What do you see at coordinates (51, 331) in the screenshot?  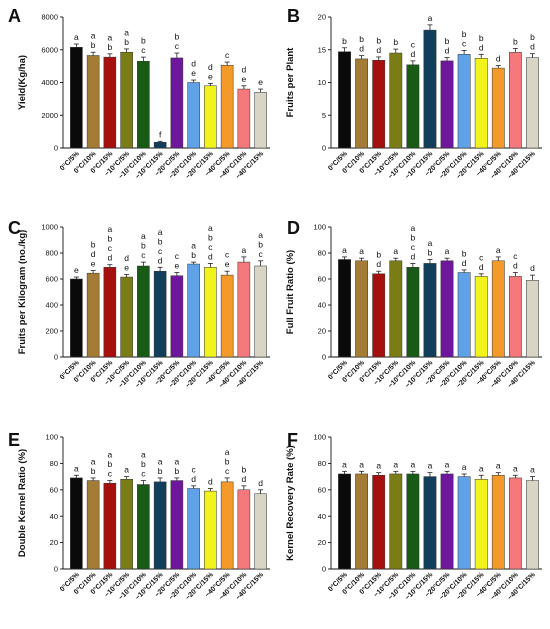 I see `y-tick-label: 200` at bounding box center [51, 331].